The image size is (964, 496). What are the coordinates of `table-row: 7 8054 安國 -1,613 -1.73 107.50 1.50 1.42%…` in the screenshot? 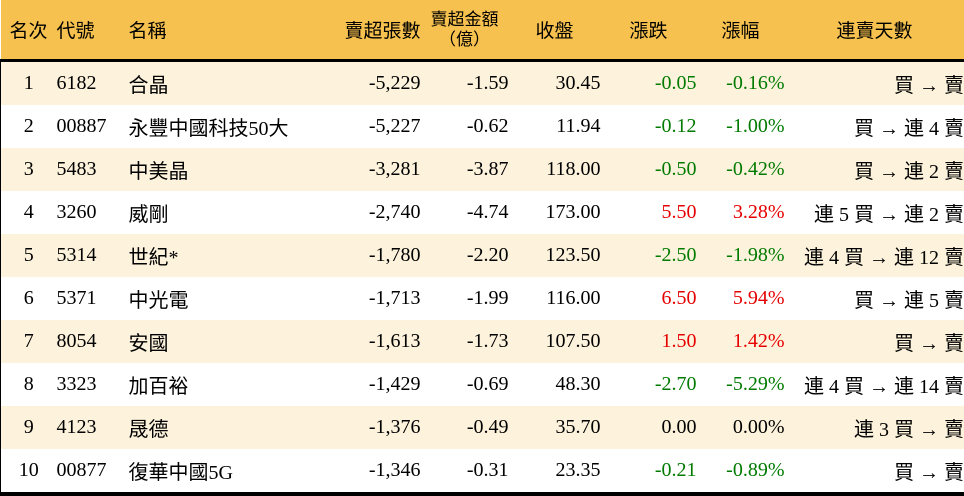 It's located at (482, 341).